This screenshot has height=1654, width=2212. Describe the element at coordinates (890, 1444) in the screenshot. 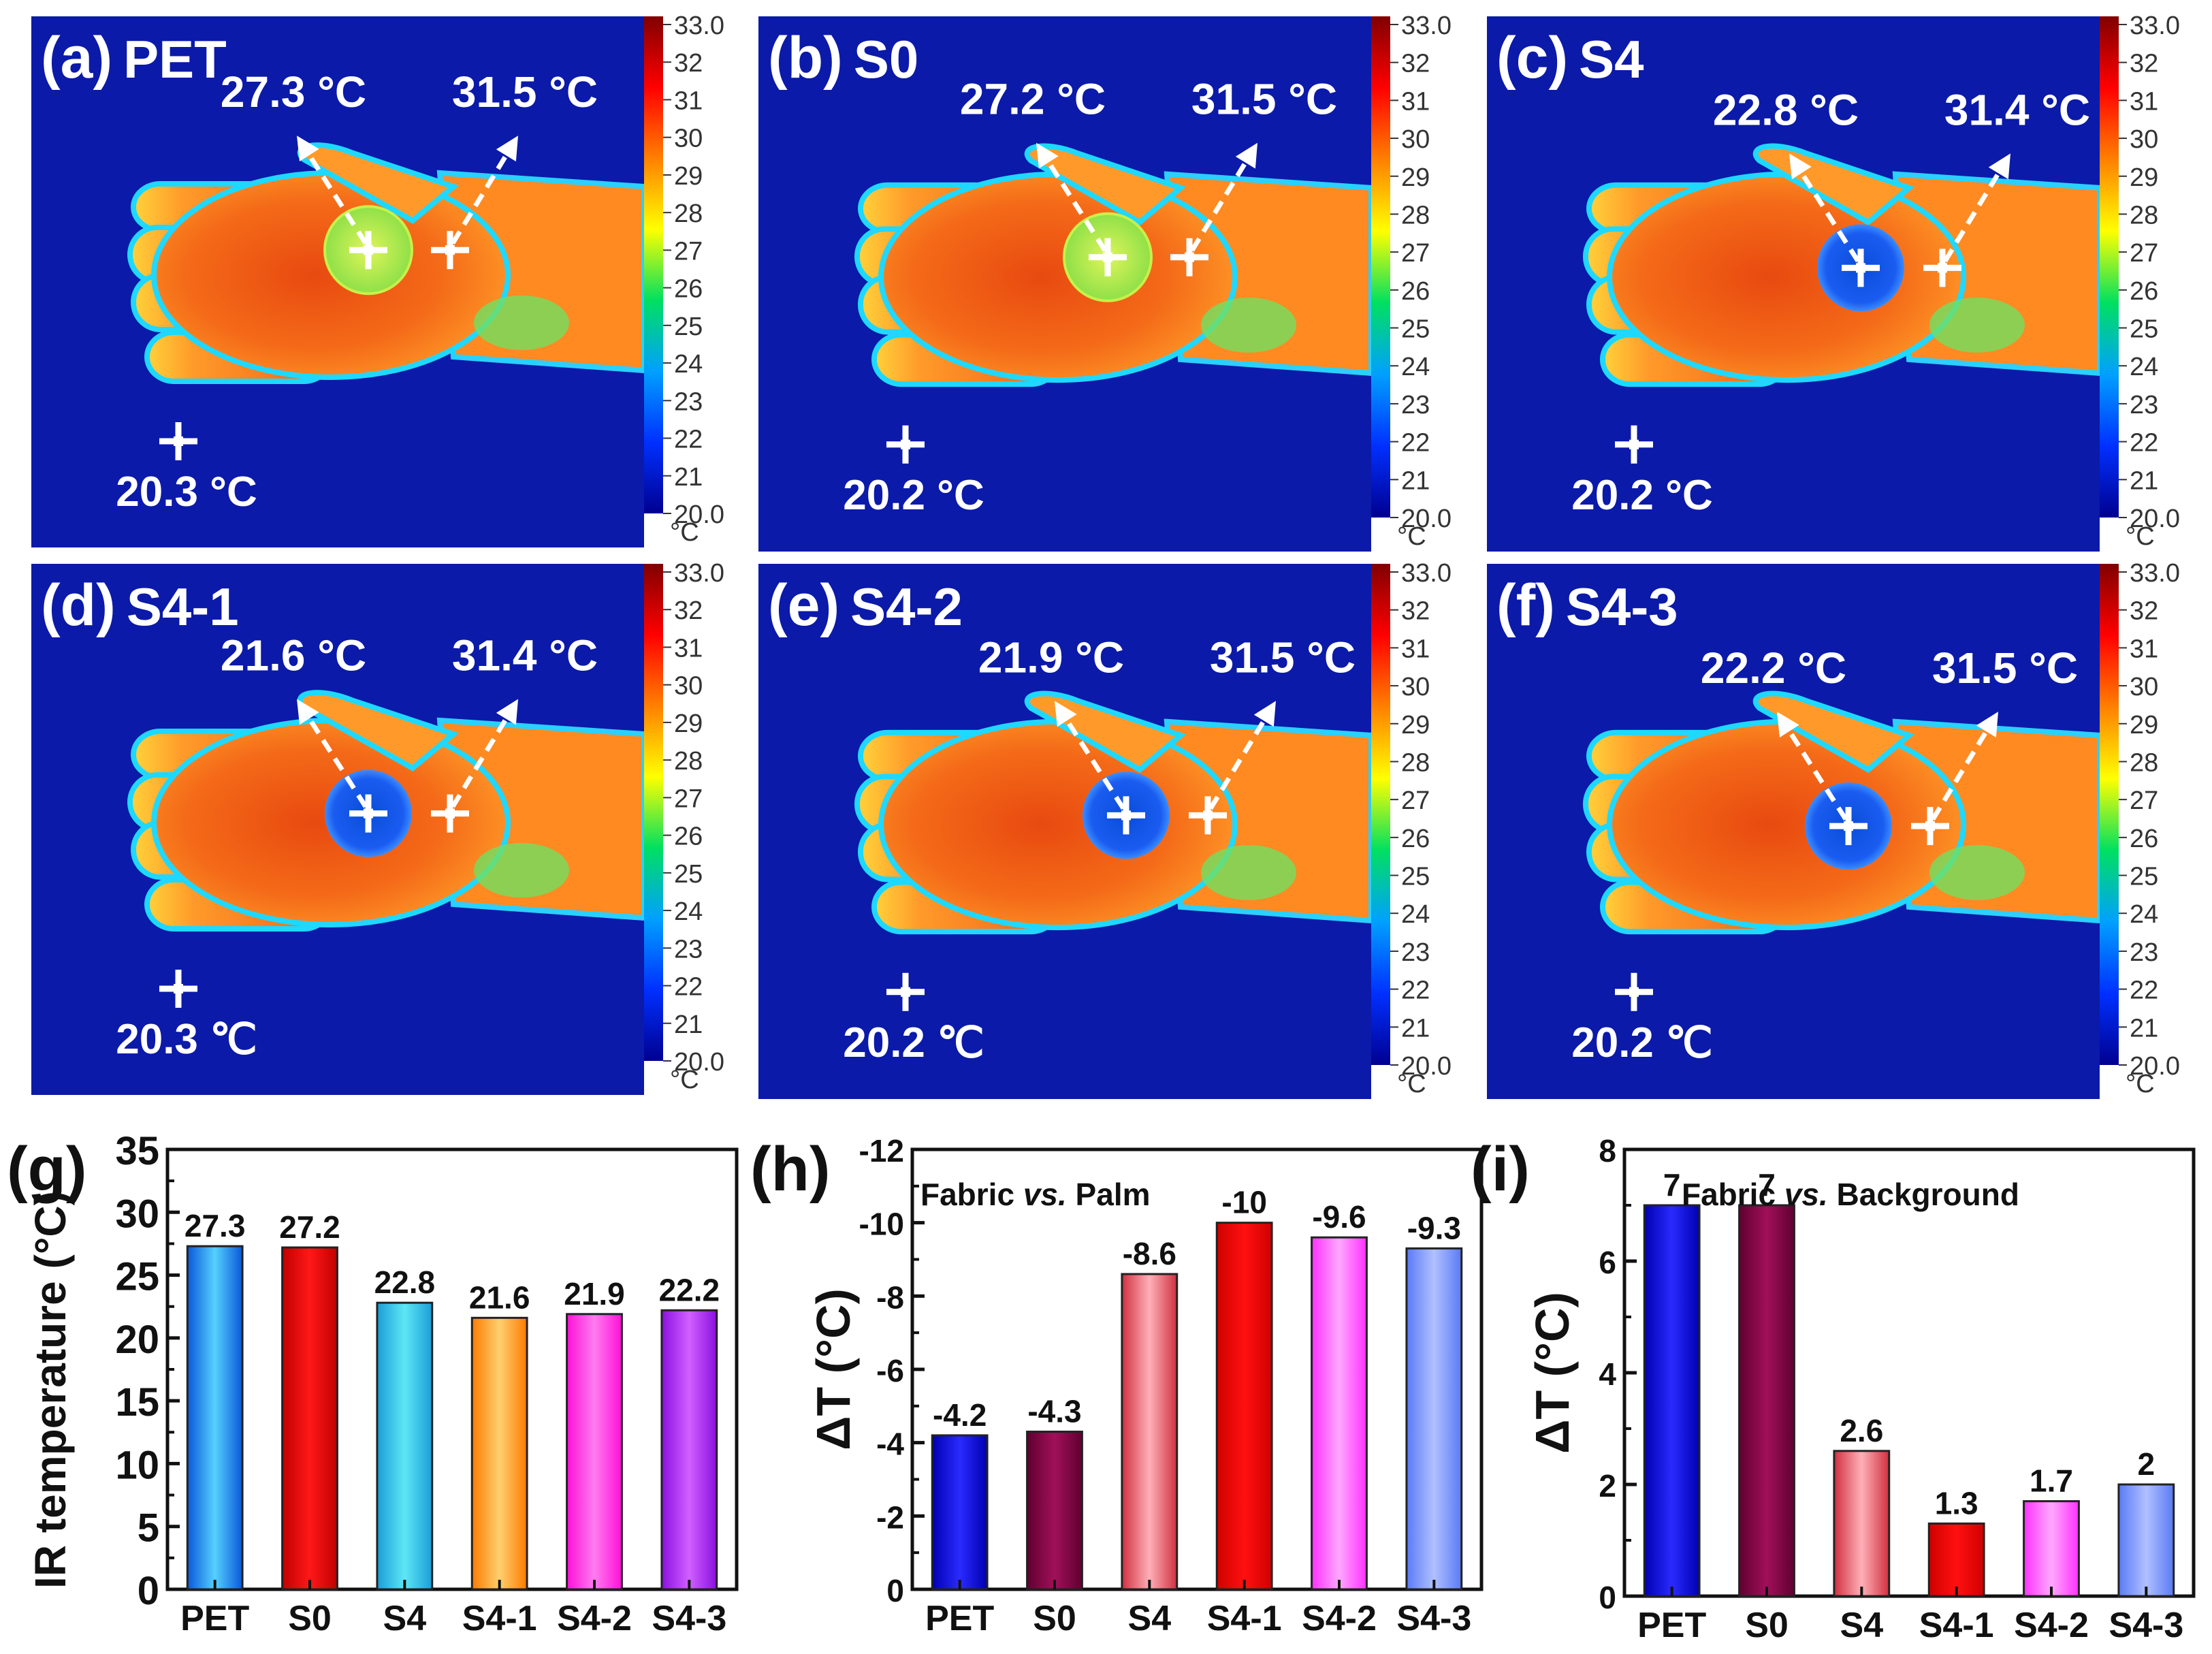

I see `y-tick-label: -4` at that location.